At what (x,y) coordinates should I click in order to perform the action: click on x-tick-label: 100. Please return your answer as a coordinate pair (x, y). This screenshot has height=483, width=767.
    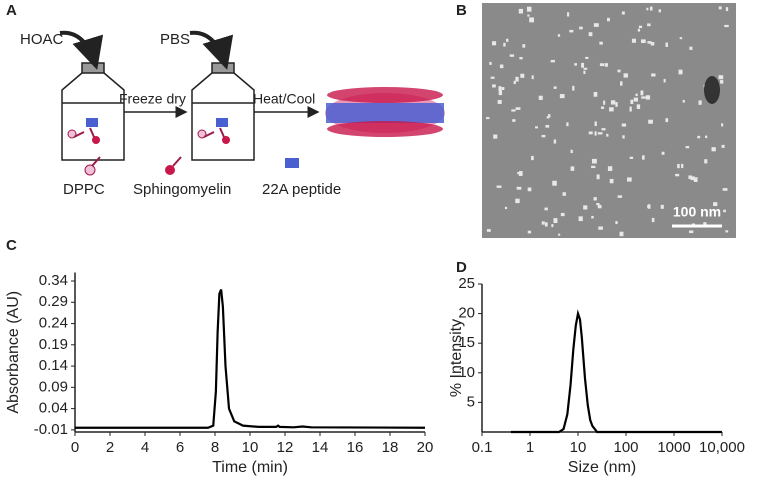
    Looking at the image, I should click on (625, 447).